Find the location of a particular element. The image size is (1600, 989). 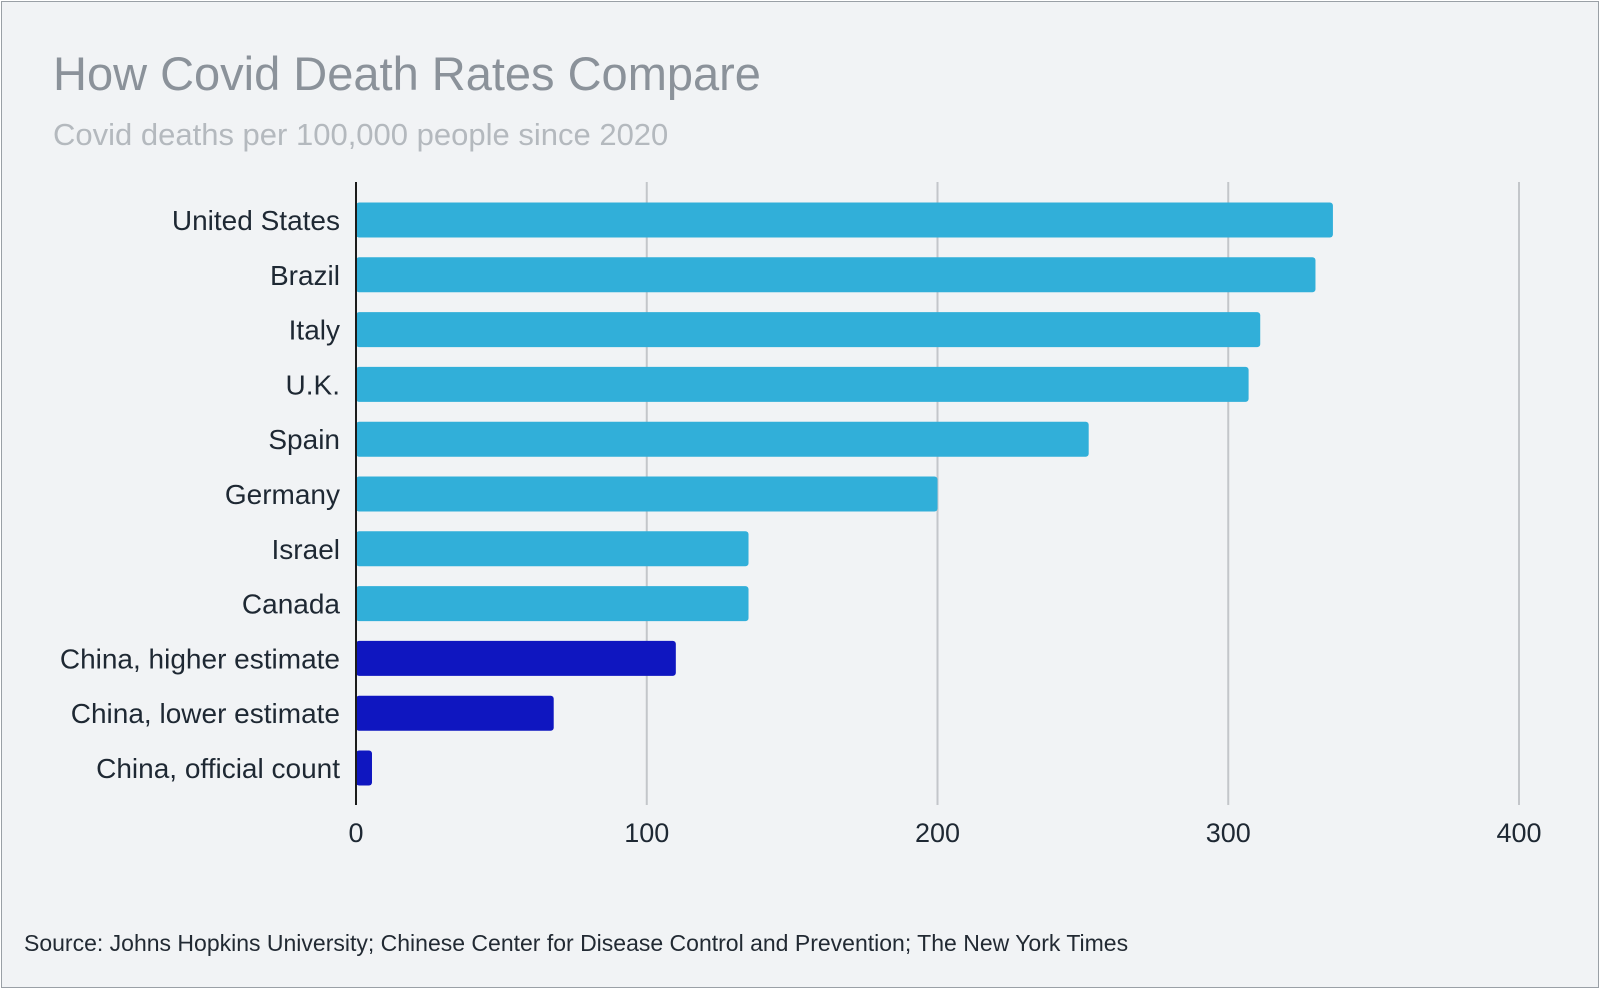

category-label-germany: Germany is located at coordinates (282, 494).